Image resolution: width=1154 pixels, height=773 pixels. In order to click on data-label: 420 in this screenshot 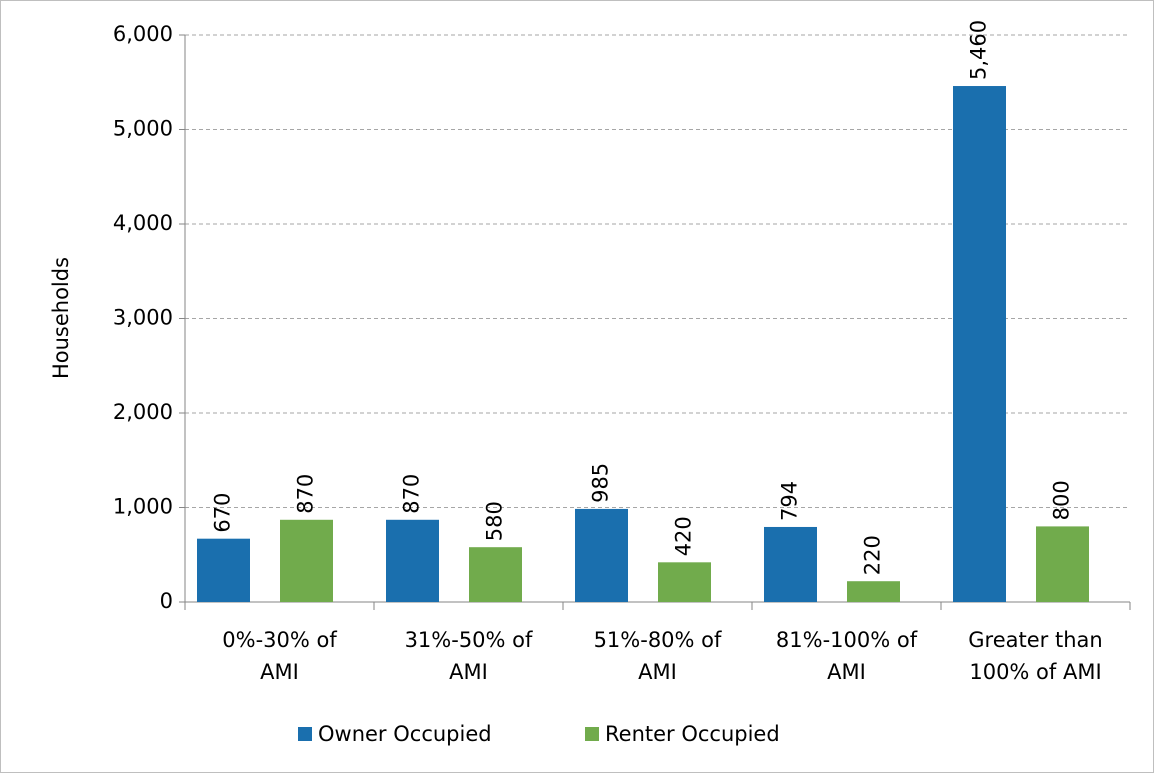, I will do `click(684, 536)`.